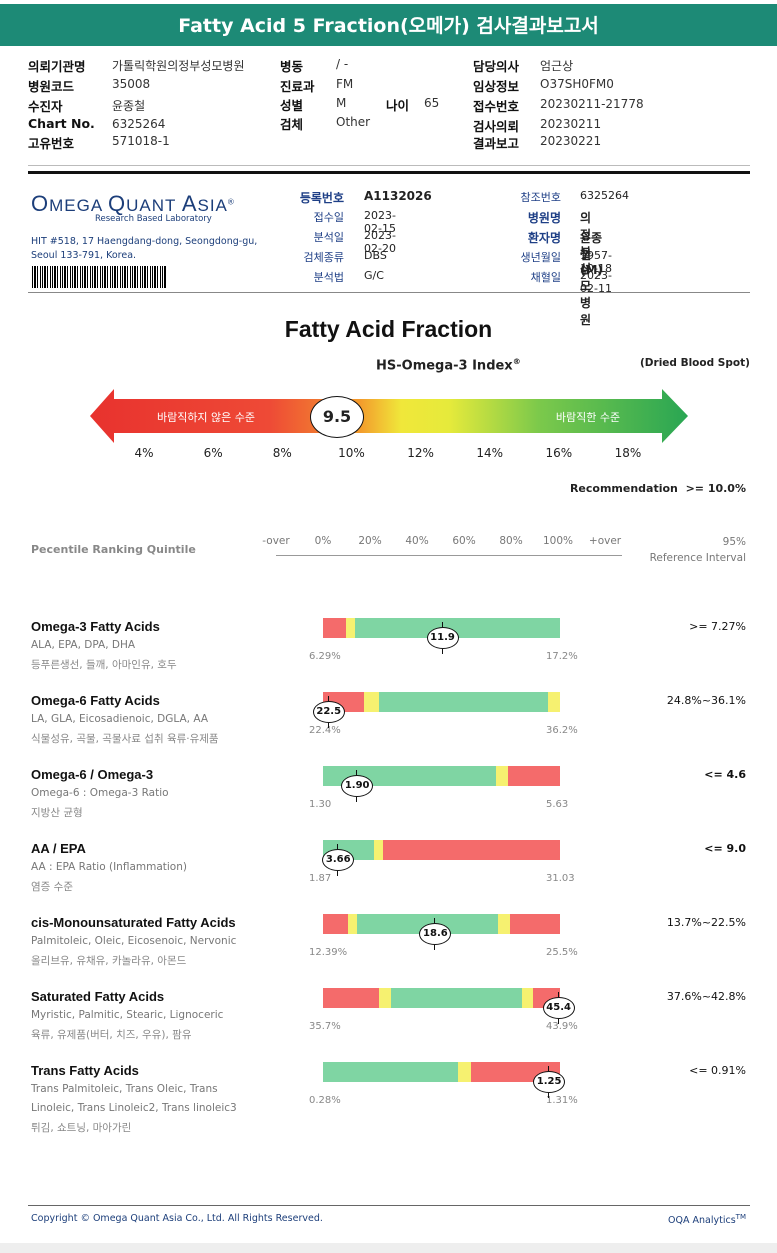 This screenshot has width=777, height=1253. What do you see at coordinates (357, 786) in the screenshot?
I see `result-value-marker: 1.90` at bounding box center [357, 786].